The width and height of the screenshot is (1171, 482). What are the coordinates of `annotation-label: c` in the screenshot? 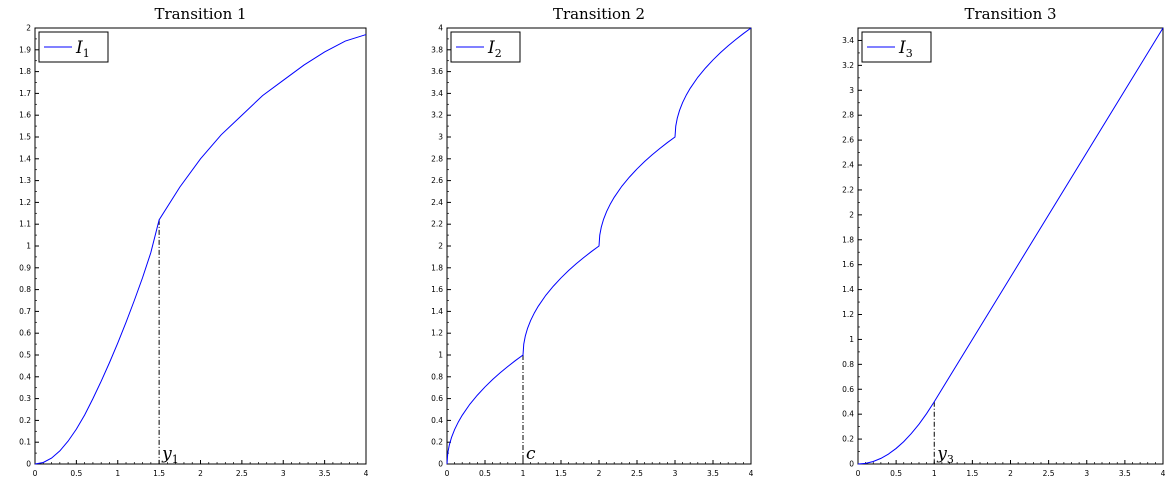 It's located at (531, 454).